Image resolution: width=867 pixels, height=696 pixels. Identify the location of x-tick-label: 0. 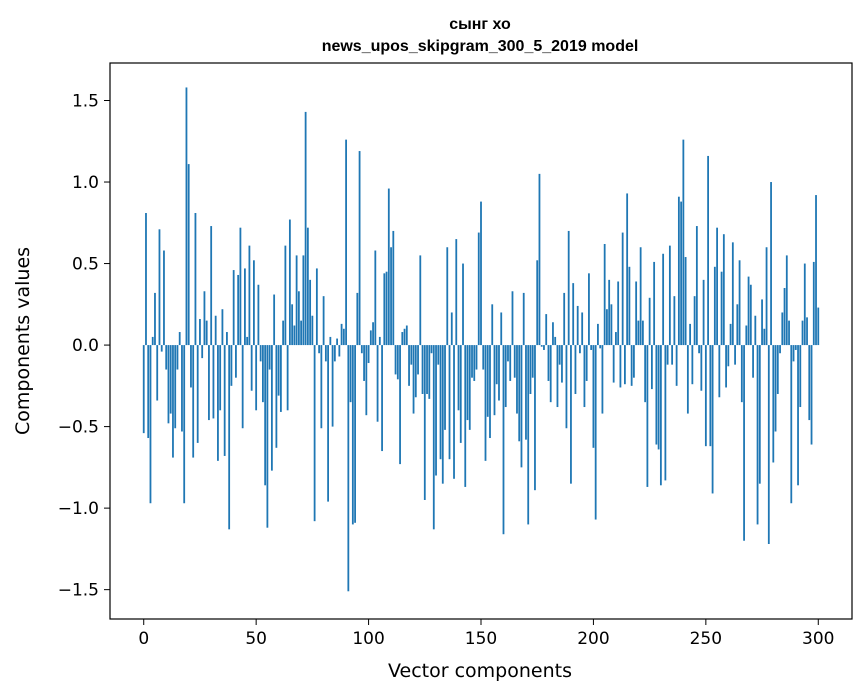
(143, 639).